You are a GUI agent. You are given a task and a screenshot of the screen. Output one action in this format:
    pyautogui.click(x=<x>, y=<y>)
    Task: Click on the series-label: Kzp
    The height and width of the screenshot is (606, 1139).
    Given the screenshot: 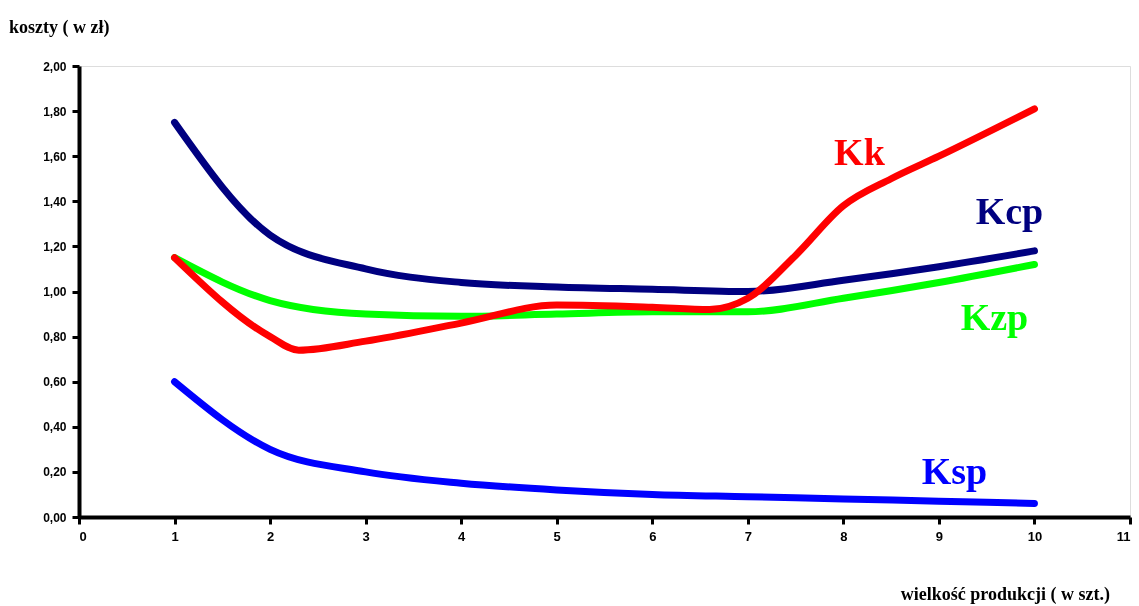 What is the action you would take?
    pyautogui.click(x=994, y=317)
    